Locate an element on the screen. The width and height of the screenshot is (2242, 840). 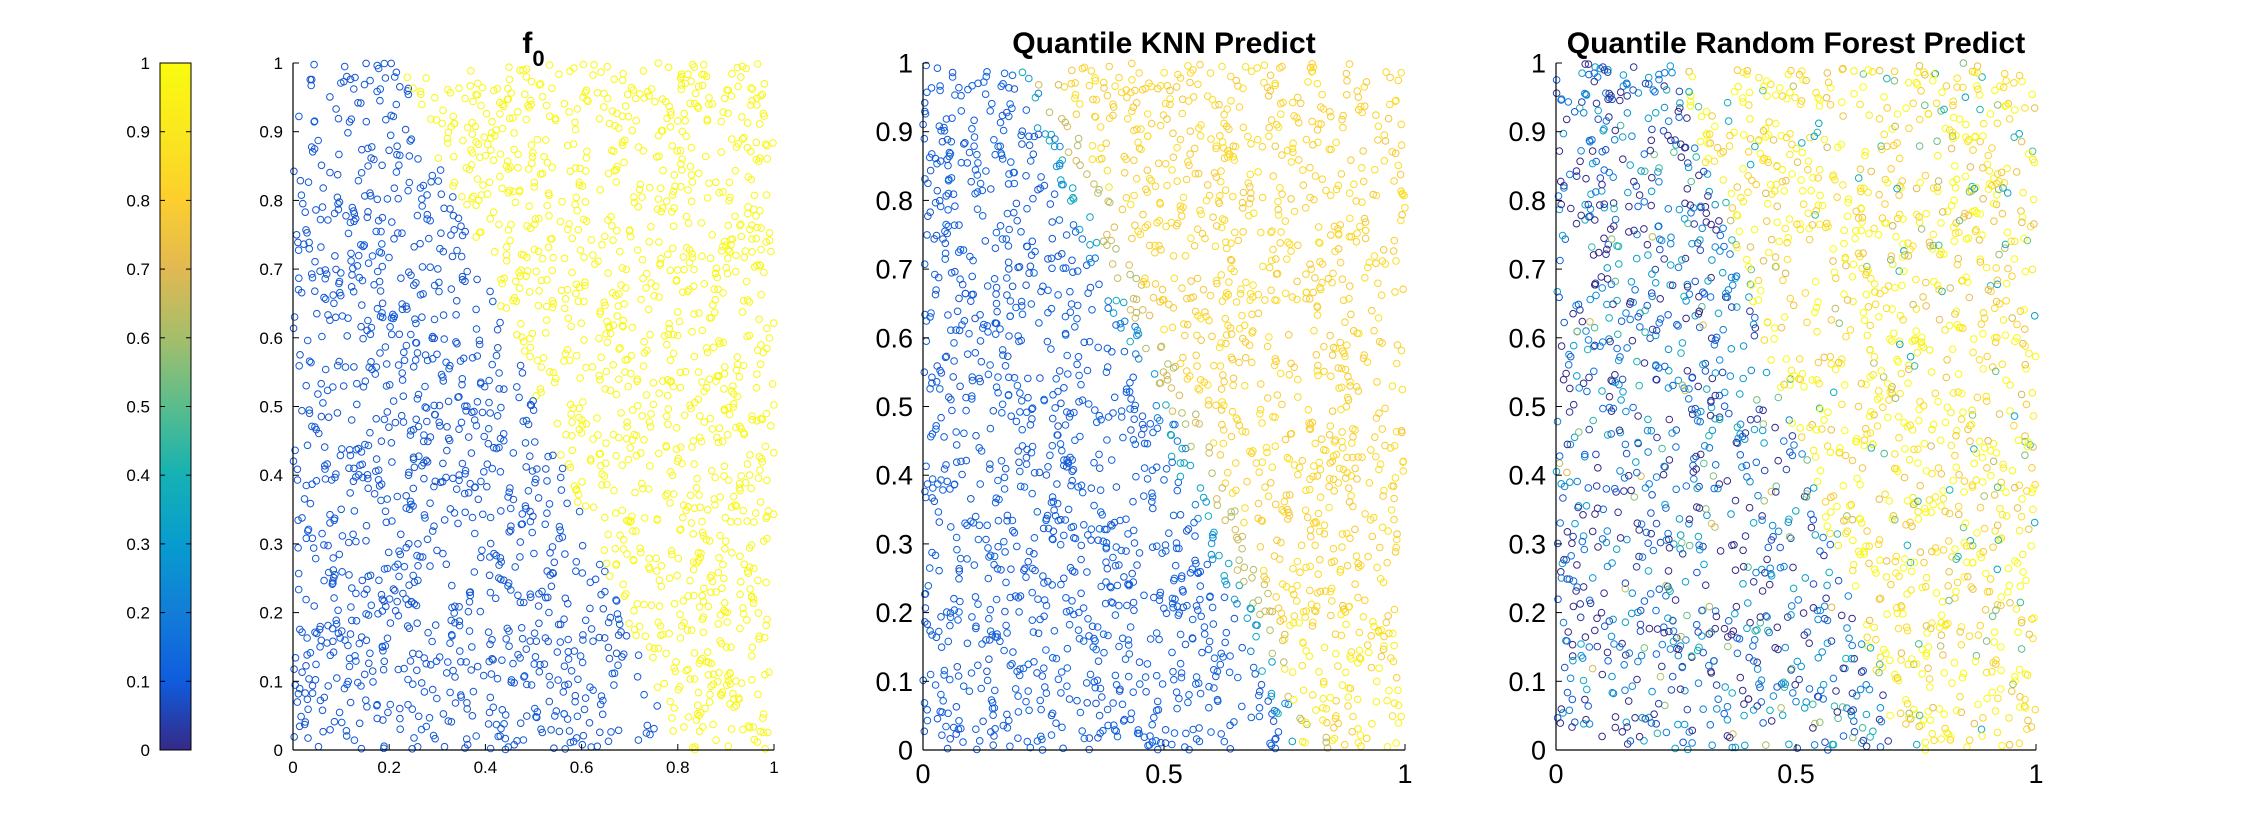
x-tick-label: 0 is located at coordinates (292, 767).